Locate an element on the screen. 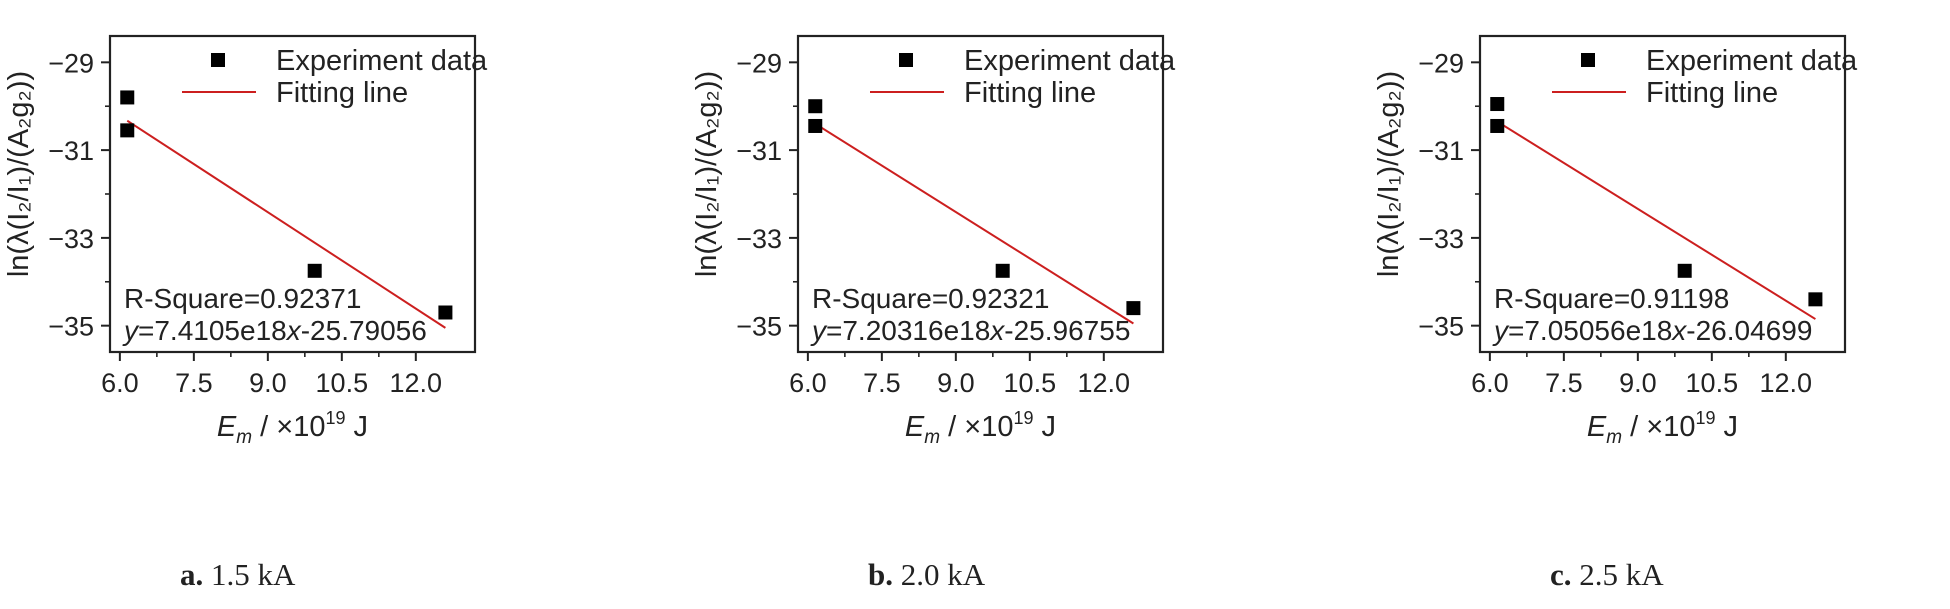 This screenshot has height=609, width=1950. fit-equation: y=7.20316e18x-25.96755 is located at coordinates (970, 330).